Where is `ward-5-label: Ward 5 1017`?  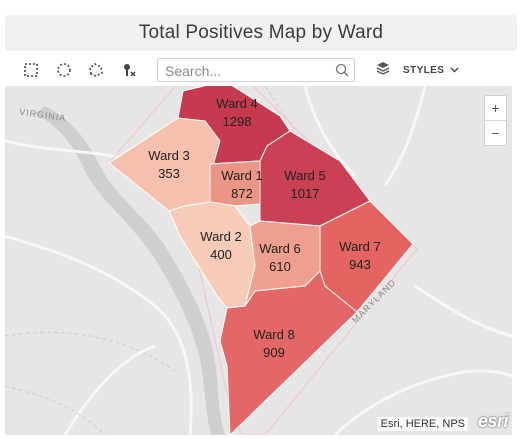 ward-5-label: Ward 5 1017 is located at coordinates (304, 185).